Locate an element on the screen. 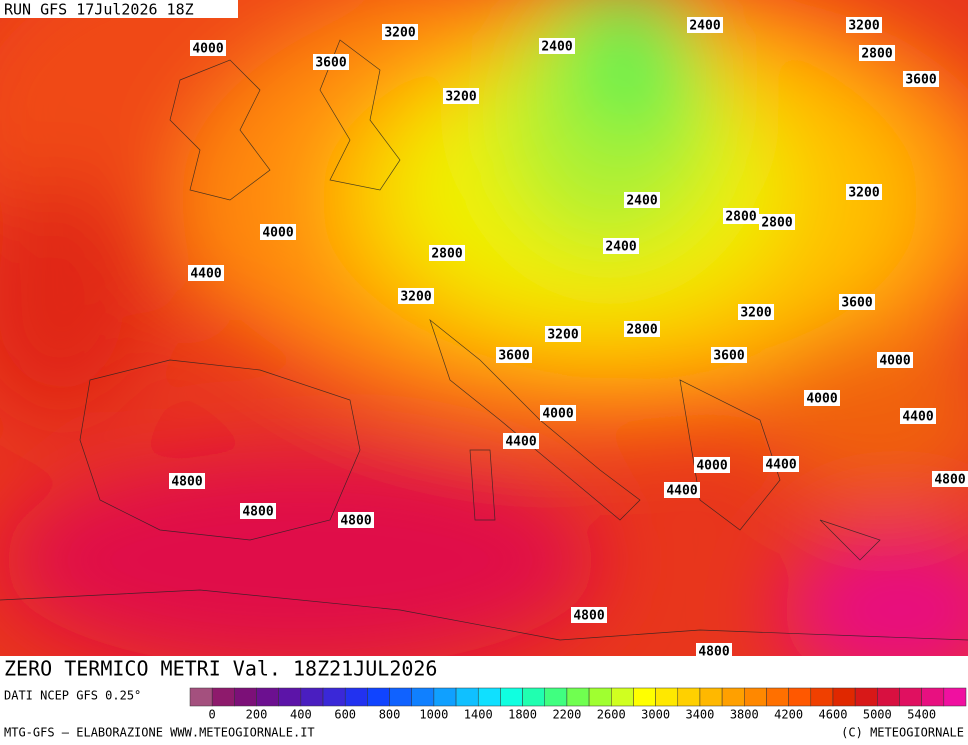  colorbar-label: 400 is located at coordinates (301, 715).